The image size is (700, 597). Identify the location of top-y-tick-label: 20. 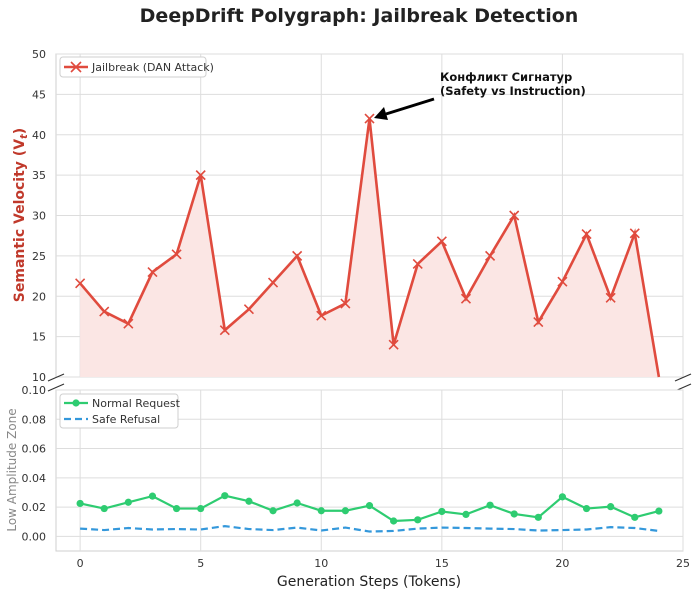
(39, 296).